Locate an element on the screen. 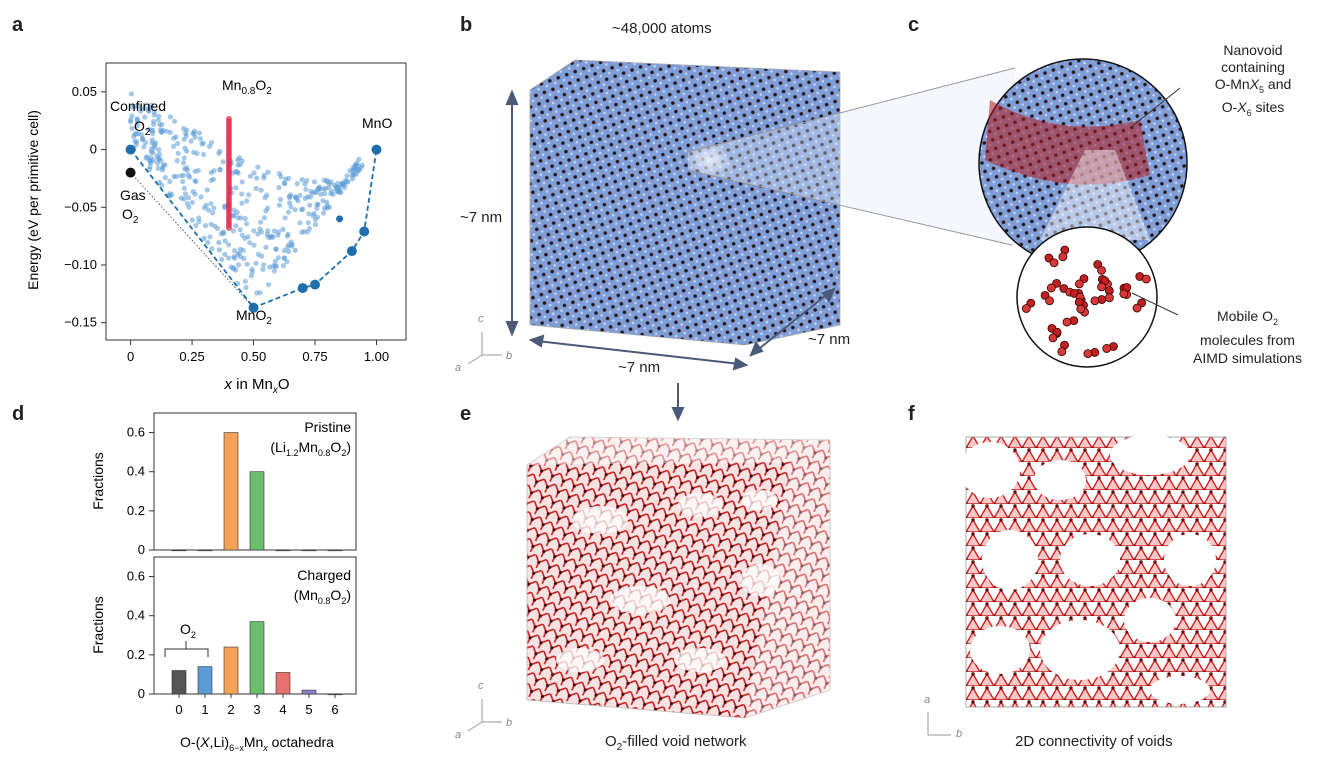 The height and width of the screenshot is (759, 1320). chart-d-top-bars is located at coordinates (257, 492).